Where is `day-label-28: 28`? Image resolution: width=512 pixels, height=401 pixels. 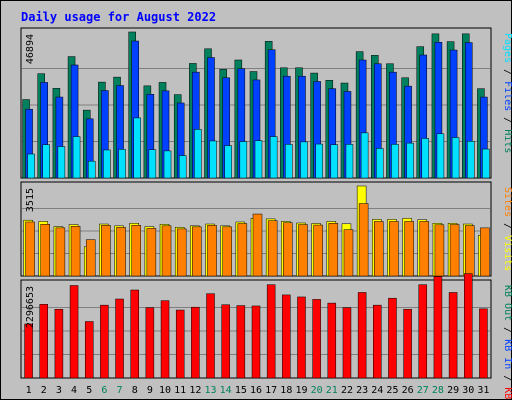 day-label-28: 28 is located at coordinates (438, 390).